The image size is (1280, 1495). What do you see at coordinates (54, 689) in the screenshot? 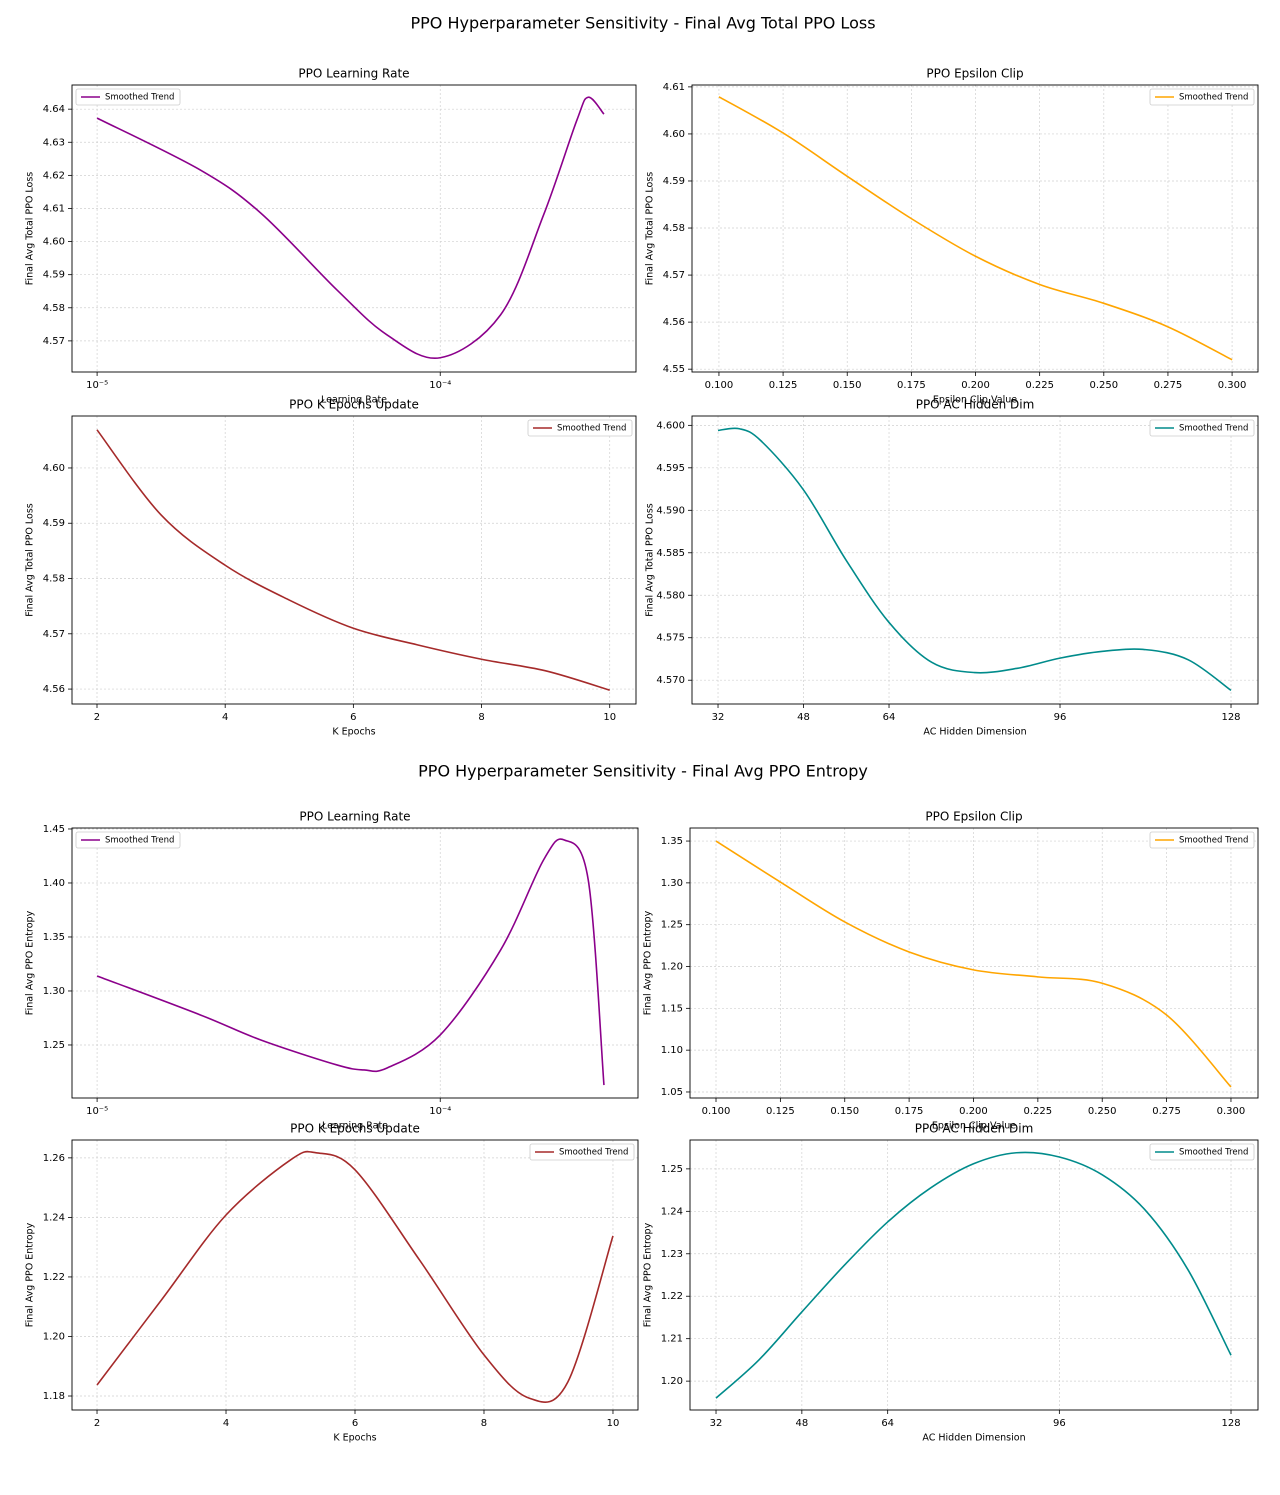
I see `y-tick-label: 4.56` at bounding box center [54, 689].